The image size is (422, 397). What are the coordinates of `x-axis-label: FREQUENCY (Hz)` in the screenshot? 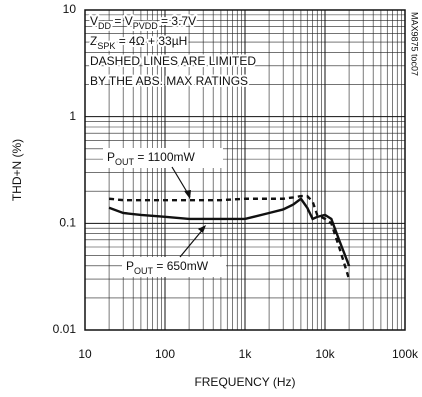 It's located at (244, 382).